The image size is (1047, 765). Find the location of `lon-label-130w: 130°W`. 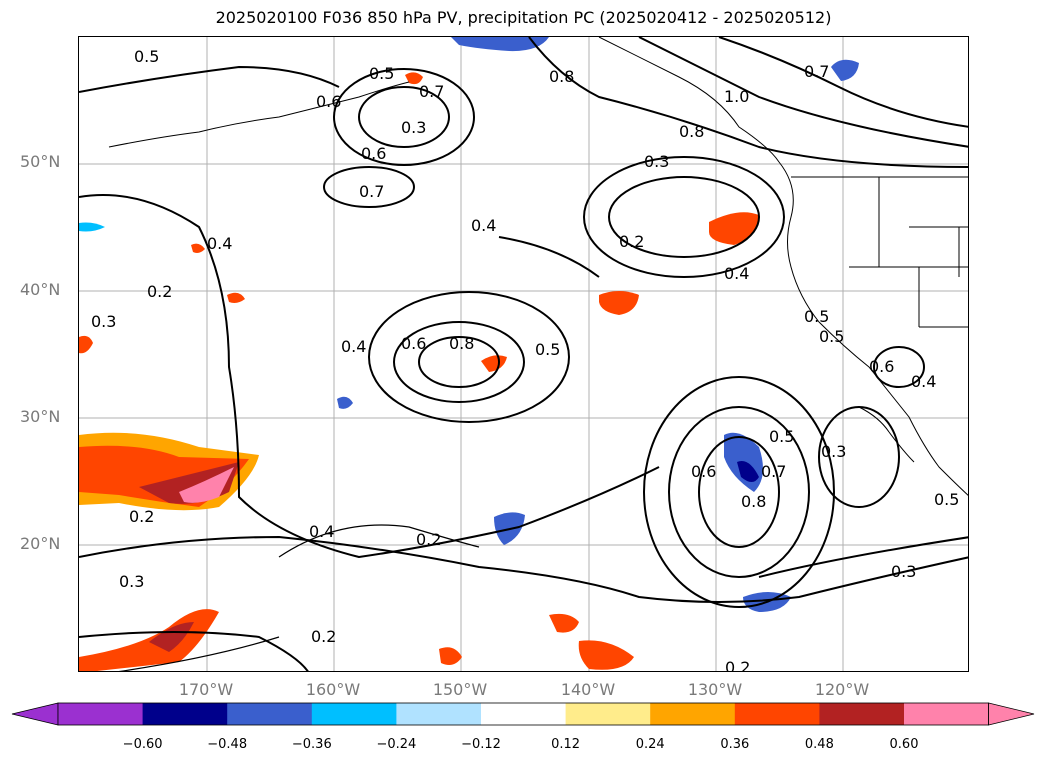

lon-label-130w: 130°W is located at coordinates (715, 689).